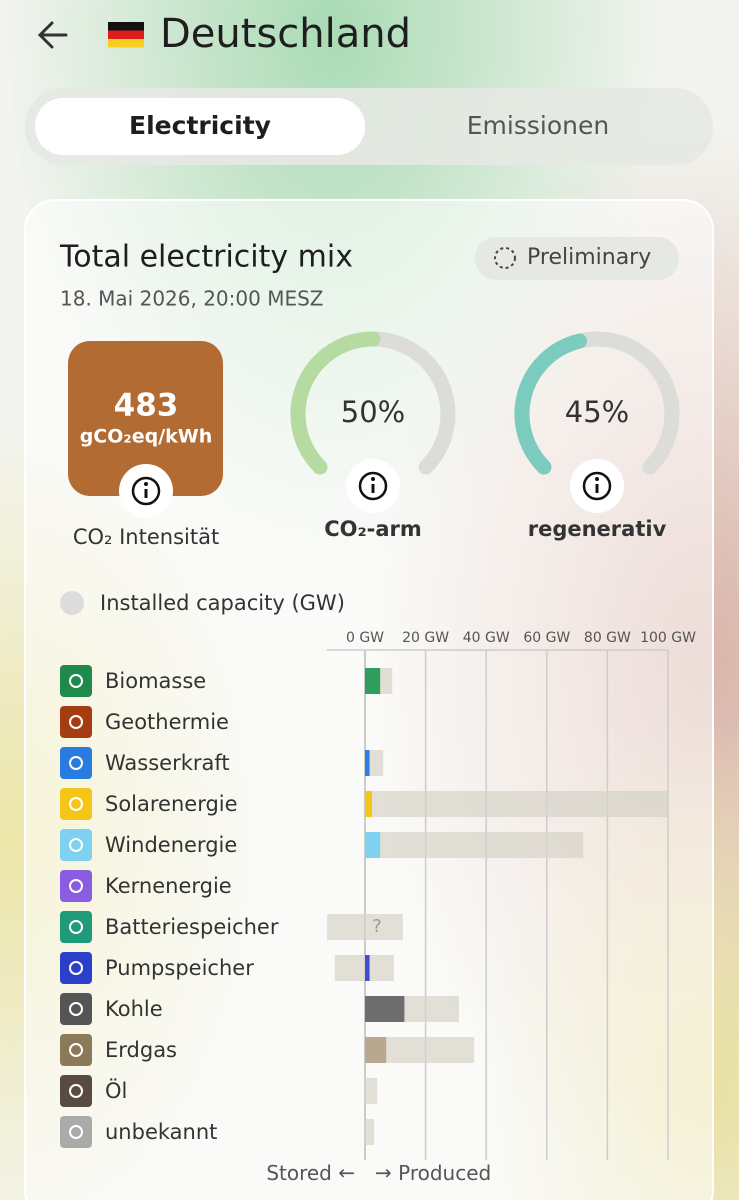 The width and height of the screenshot is (739, 1200). I want to click on back-button, so click(52, 35).